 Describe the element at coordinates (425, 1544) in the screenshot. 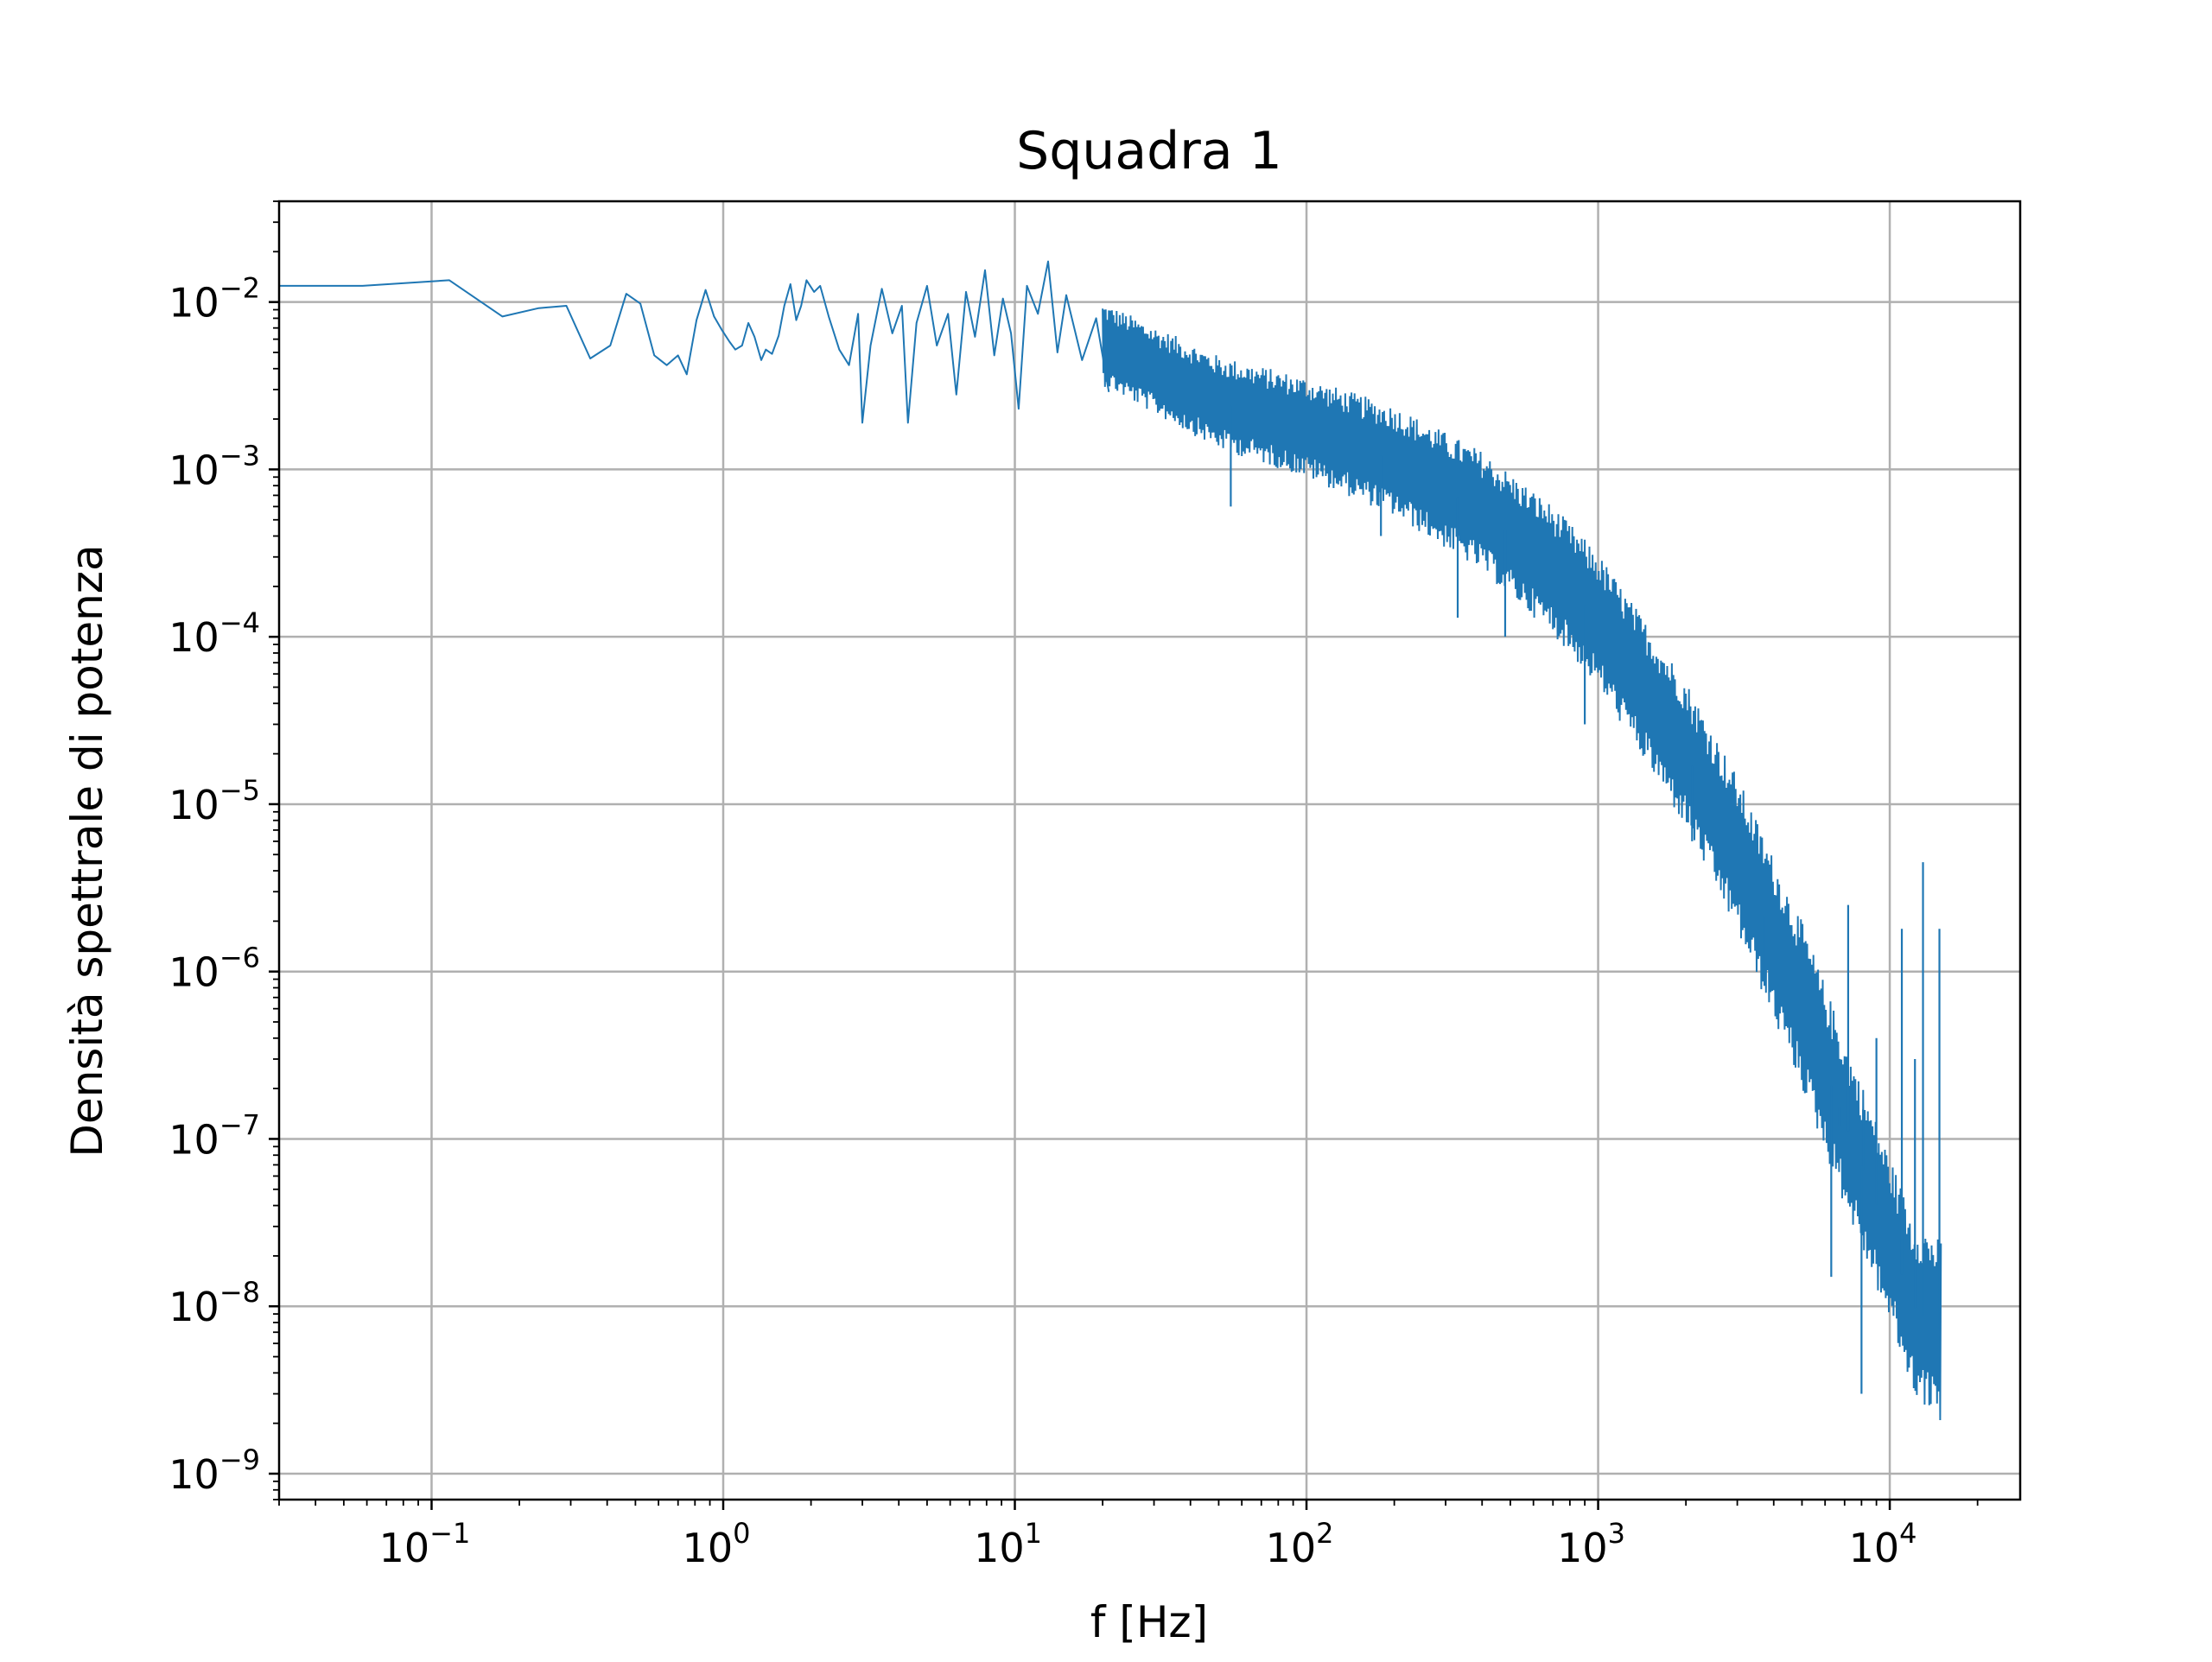

I see `x-tick-label: 10⁻¹` at that location.